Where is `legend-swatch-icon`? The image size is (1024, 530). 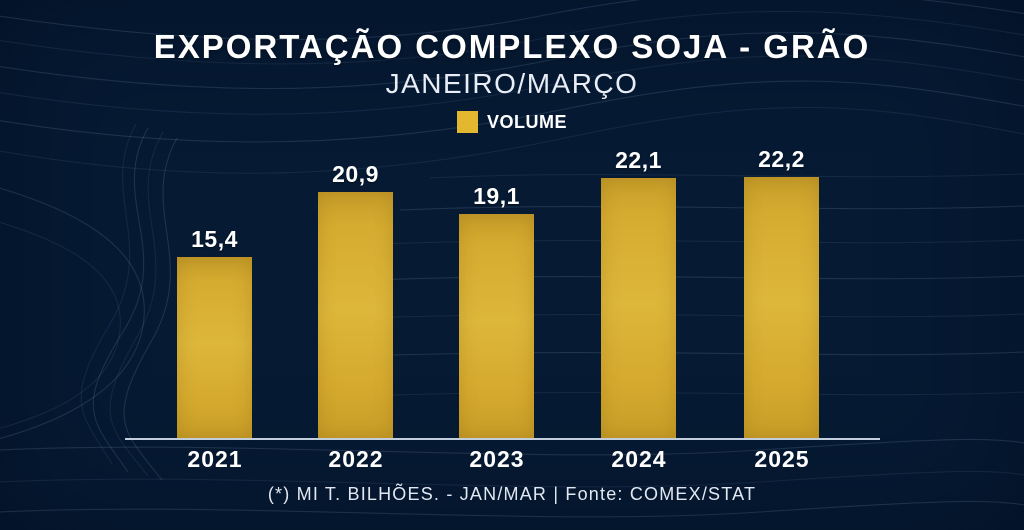
legend-swatch-icon is located at coordinates (467, 122).